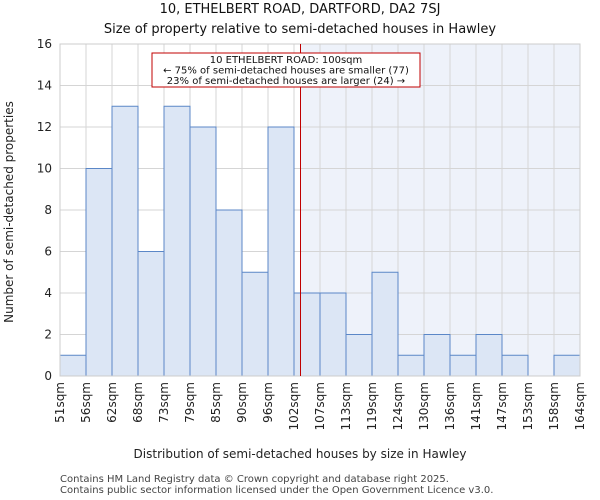 The width and height of the screenshot is (600, 500). What do you see at coordinates (320, 406) in the screenshot?
I see `x-tick-label: 107sqm` at bounding box center [320, 406].